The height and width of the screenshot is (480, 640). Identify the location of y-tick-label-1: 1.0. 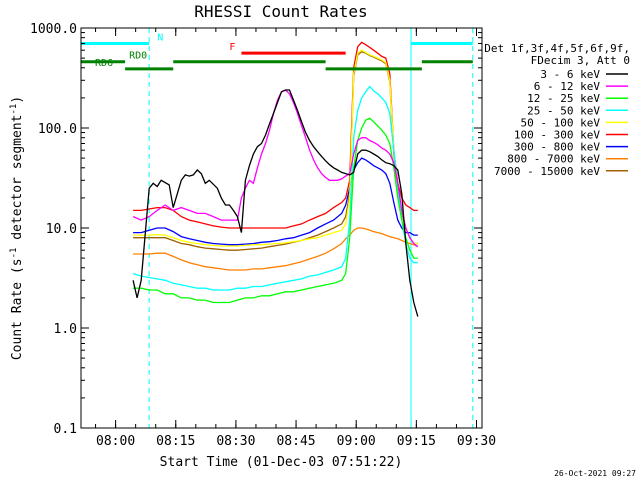
(65, 329).